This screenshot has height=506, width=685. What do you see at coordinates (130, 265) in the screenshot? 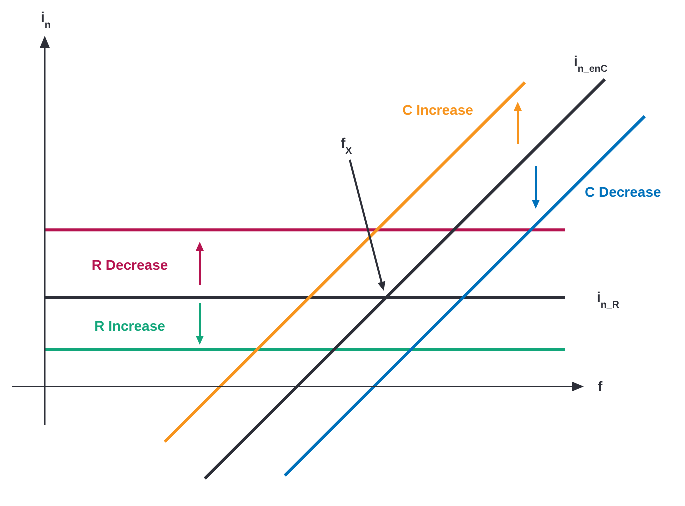
I see `series-label: R Decrease` at bounding box center [130, 265].